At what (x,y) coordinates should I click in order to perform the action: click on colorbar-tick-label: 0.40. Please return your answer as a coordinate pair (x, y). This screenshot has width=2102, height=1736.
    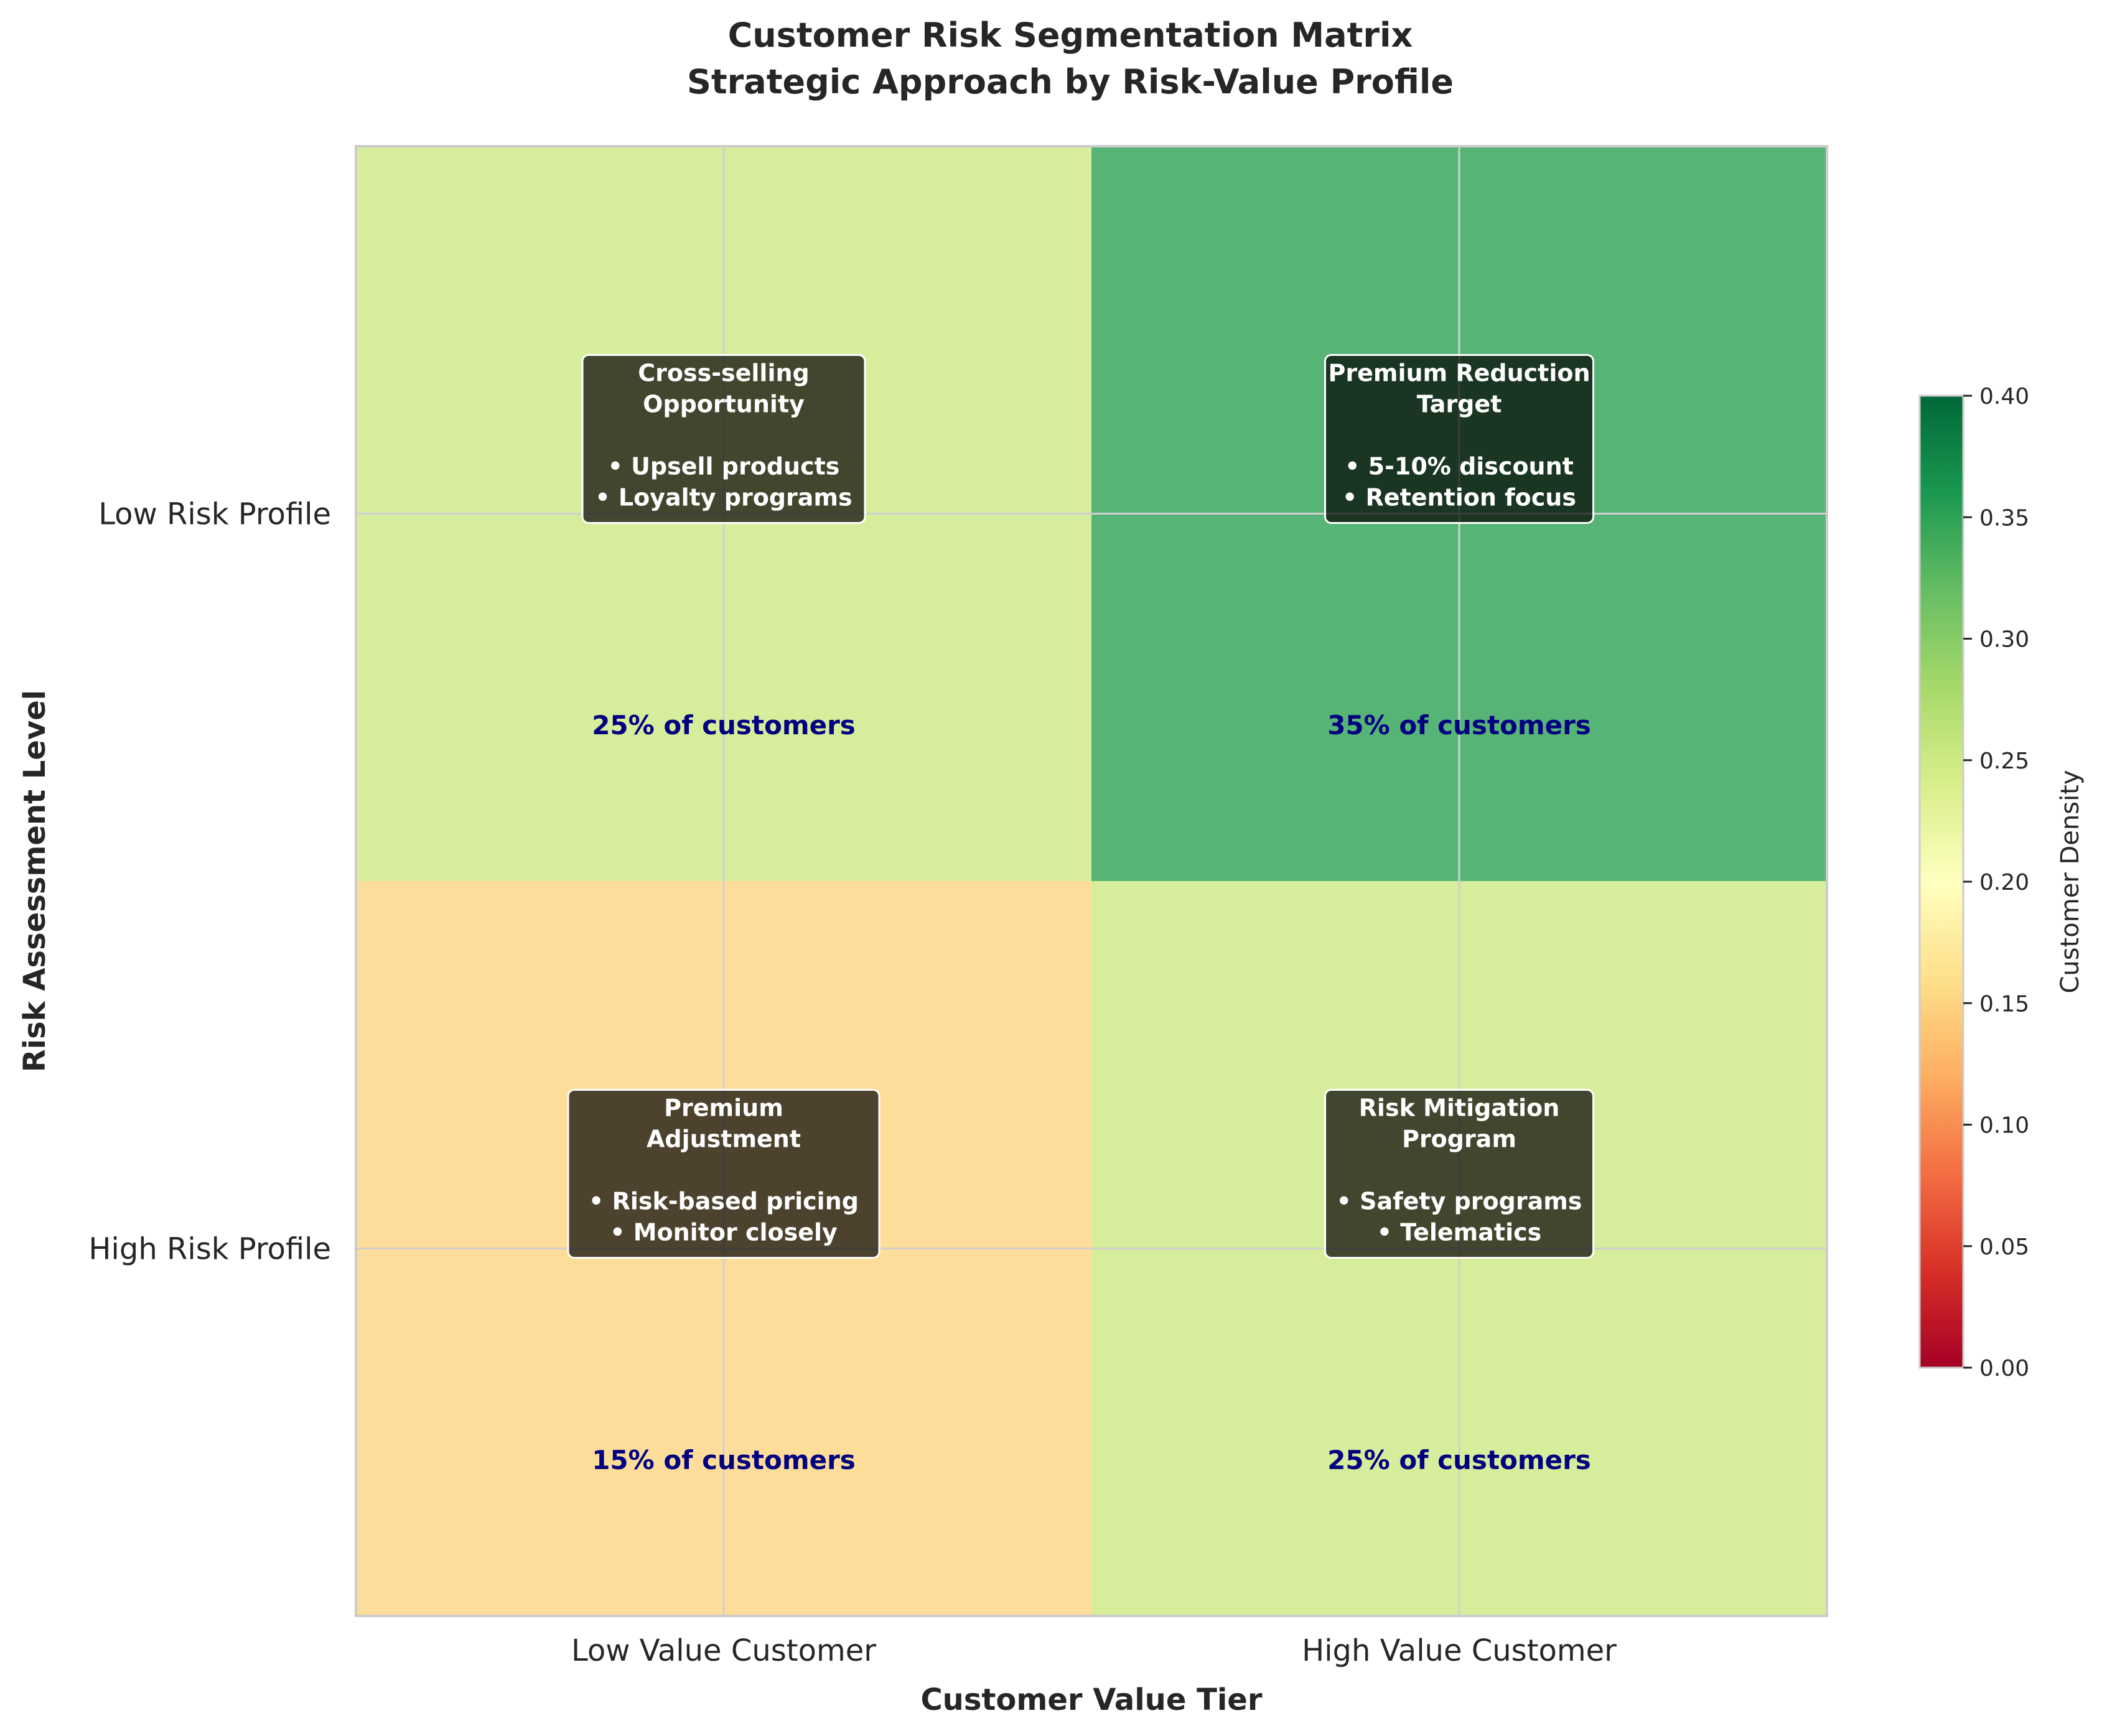
    Looking at the image, I should click on (2004, 396).